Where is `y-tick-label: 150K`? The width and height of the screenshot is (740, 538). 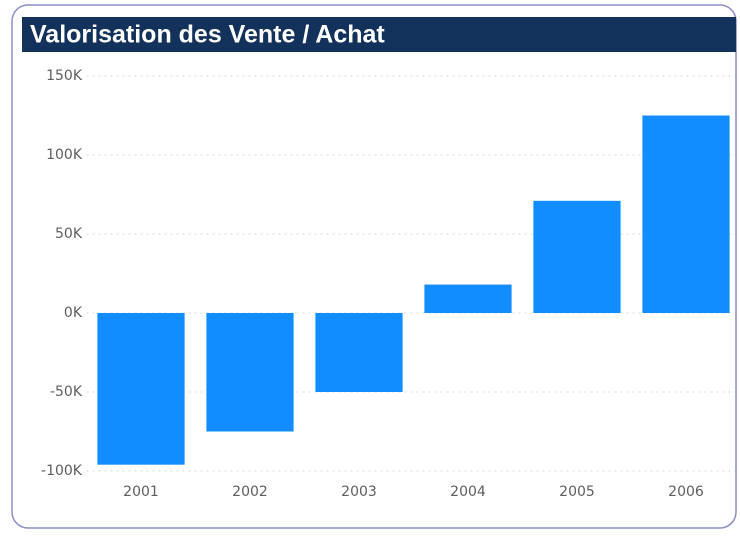 y-tick-label: 150K is located at coordinates (64, 76).